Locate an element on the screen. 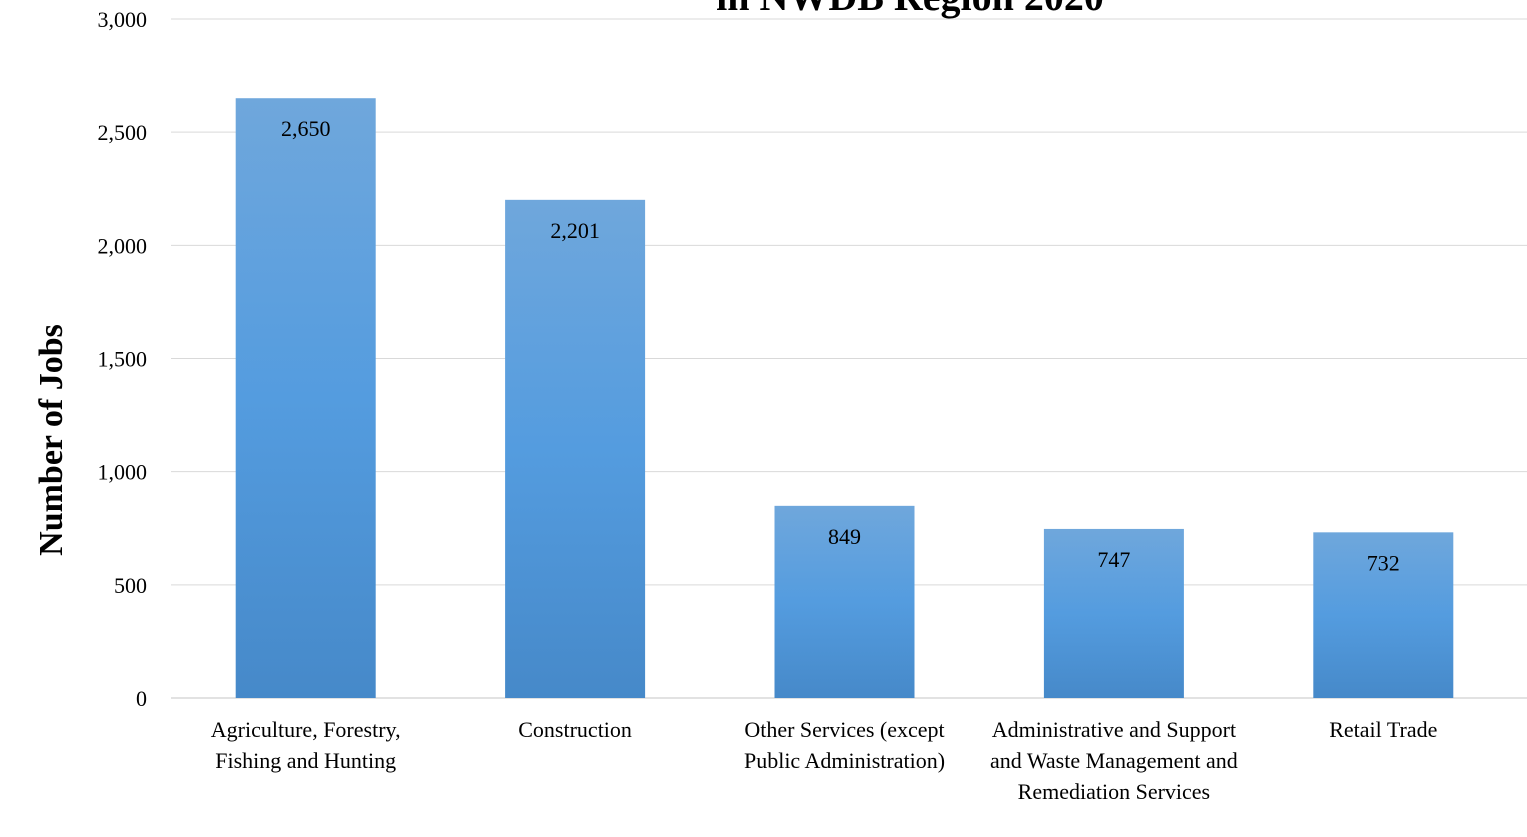 This screenshot has width=1527, height=837. label-line: Public Administration) is located at coordinates (844, 760).